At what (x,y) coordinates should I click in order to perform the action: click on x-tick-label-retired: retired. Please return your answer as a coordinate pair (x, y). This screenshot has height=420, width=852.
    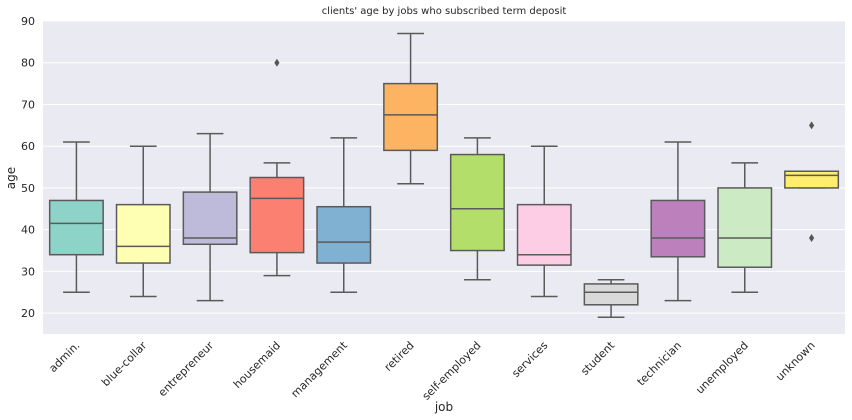
    Looking at the image, I should click on (399, 356).